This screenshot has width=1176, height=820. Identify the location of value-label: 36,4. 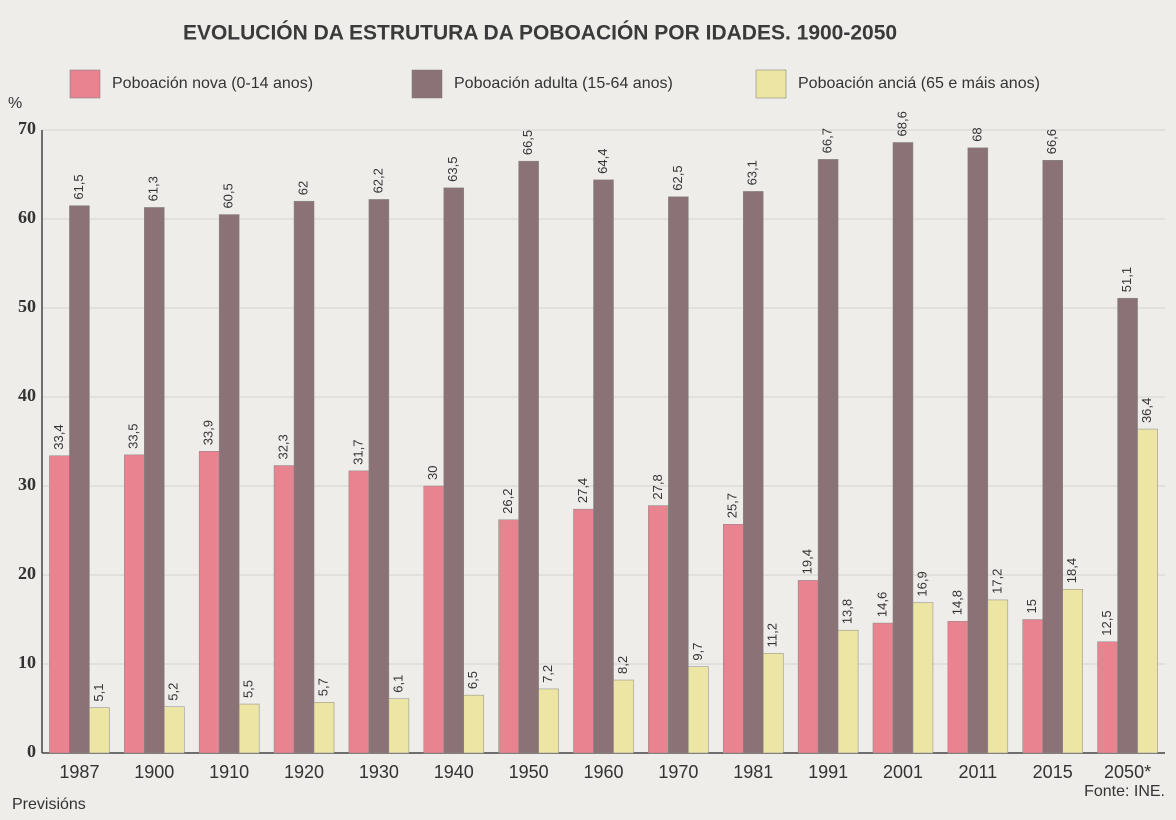
(1146, 410).